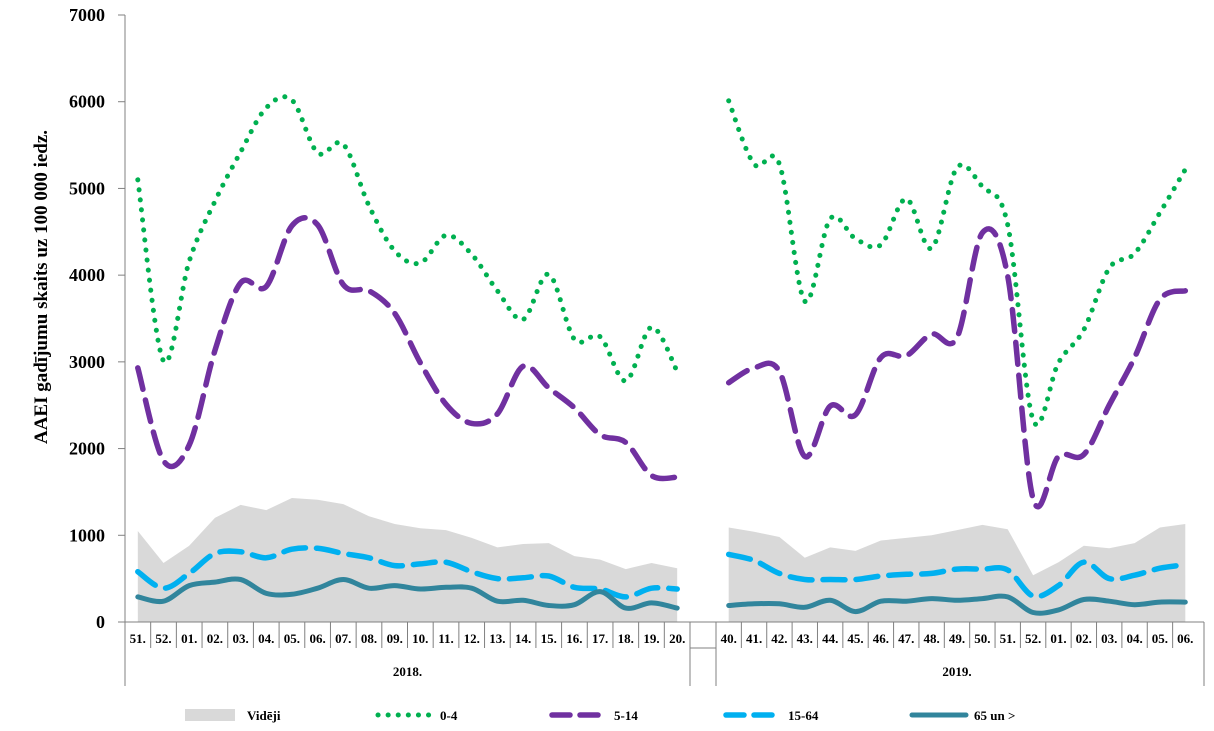 This screenshot has height=731, width=1214. What do you see at coordinates (87, 449) in the screenshot?
I see `y-tick-label: 2000` at bounding box center [87, 449].